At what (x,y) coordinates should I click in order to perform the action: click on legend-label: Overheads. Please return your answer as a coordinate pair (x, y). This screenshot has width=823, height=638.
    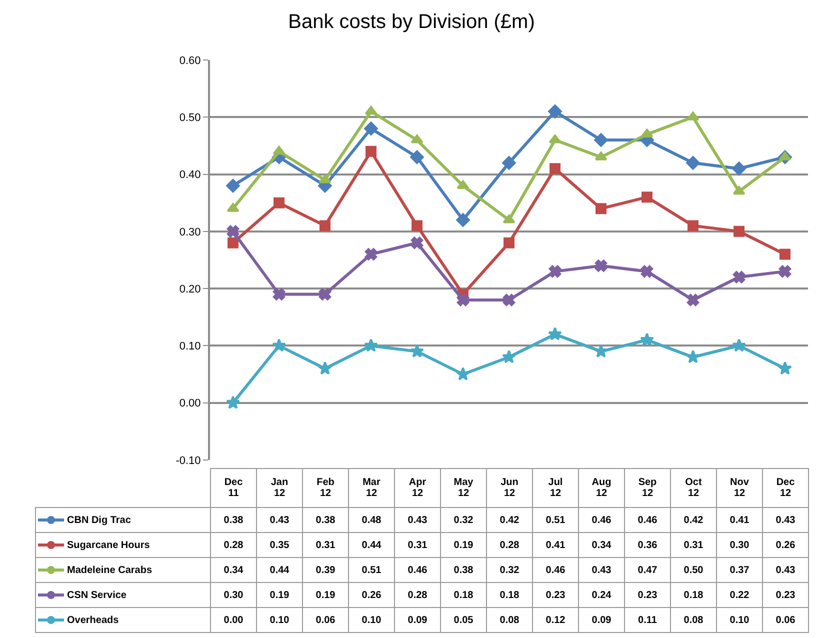
    Looking at the image, I should click on (93, 620).